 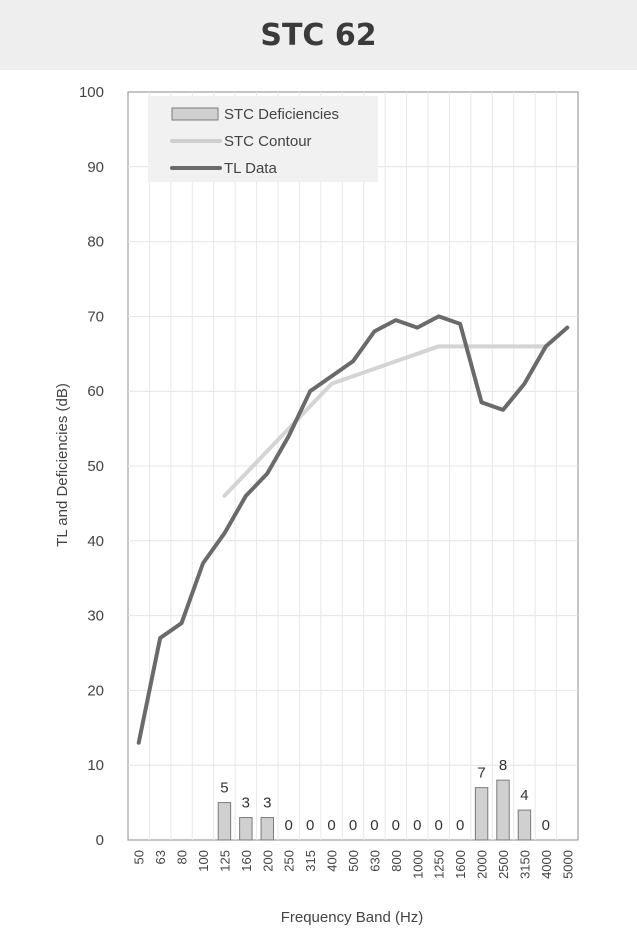 I want to click on x-tick-label: 160, so click(x=246, y=861).